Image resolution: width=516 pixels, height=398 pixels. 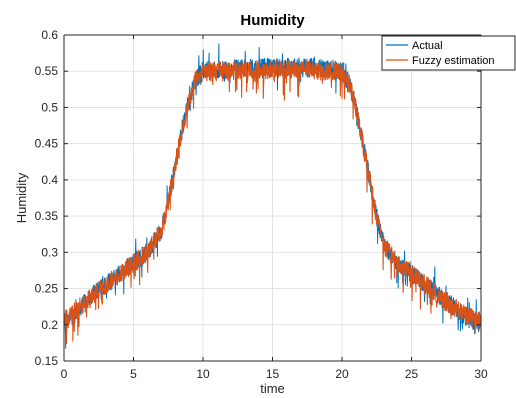 What do you see at coordinates (47, 289) in the screenshot?
I see `y-tick-label: 0.25` at bounding box center [47, 289].